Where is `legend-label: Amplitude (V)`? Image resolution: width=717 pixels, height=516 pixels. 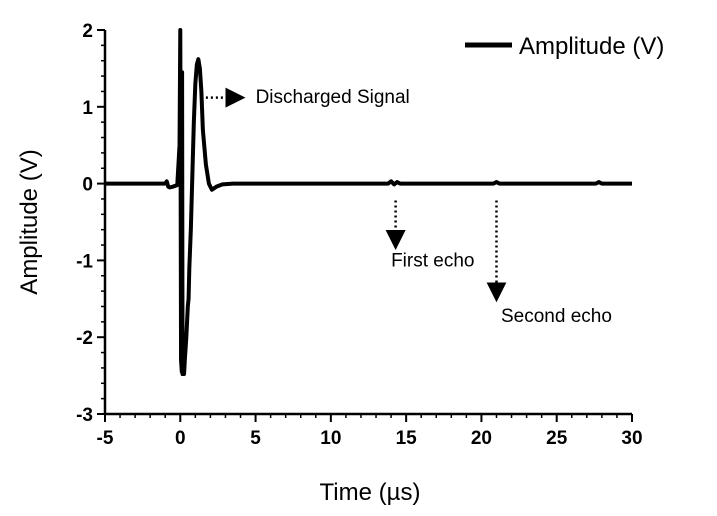
legend-label: Amplitude (V) is located at coordinates (591, 46).